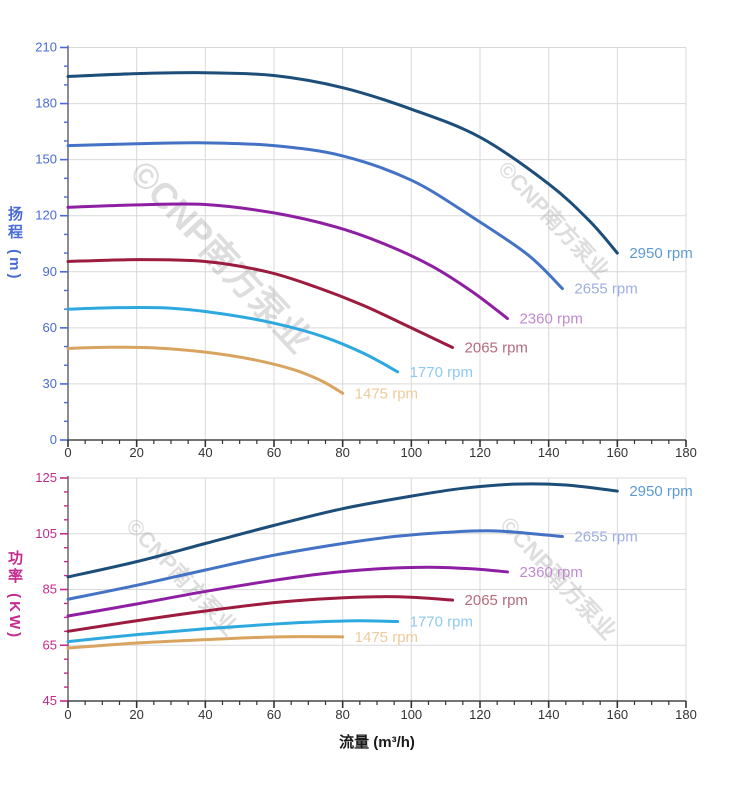 The width and height of the screenshot is (752, 797). What do you see at coordinates (550, 572) in the screenshot?
I see `curve-label-2360-rpm-power-curve-chart: 2360 rpm` at bounding box center [550, 572].